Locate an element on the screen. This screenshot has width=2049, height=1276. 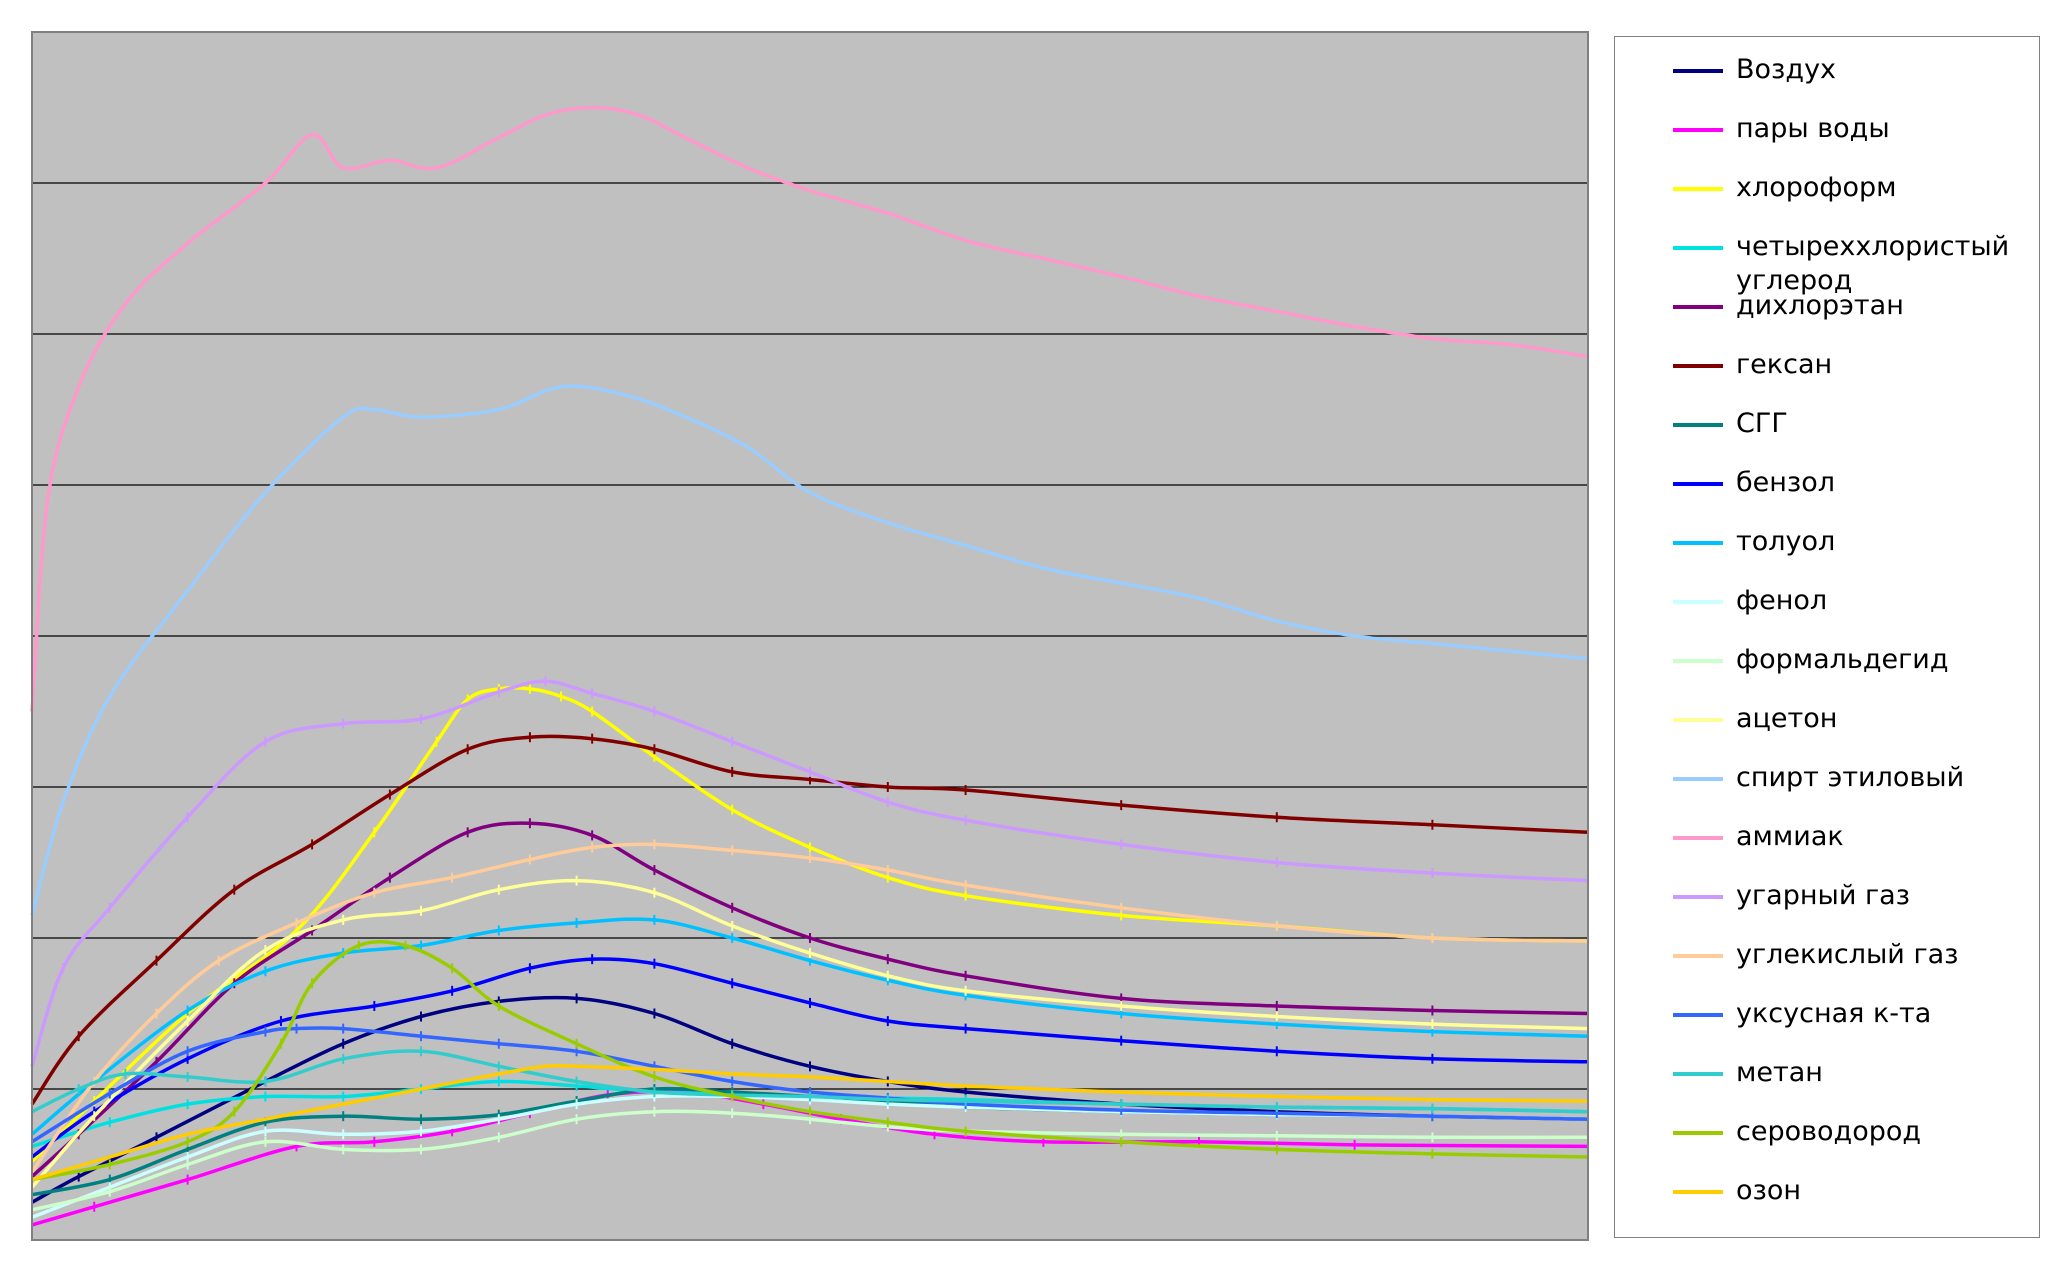
legend-item: дихлорэтан is located at coordinates (1825, 309).